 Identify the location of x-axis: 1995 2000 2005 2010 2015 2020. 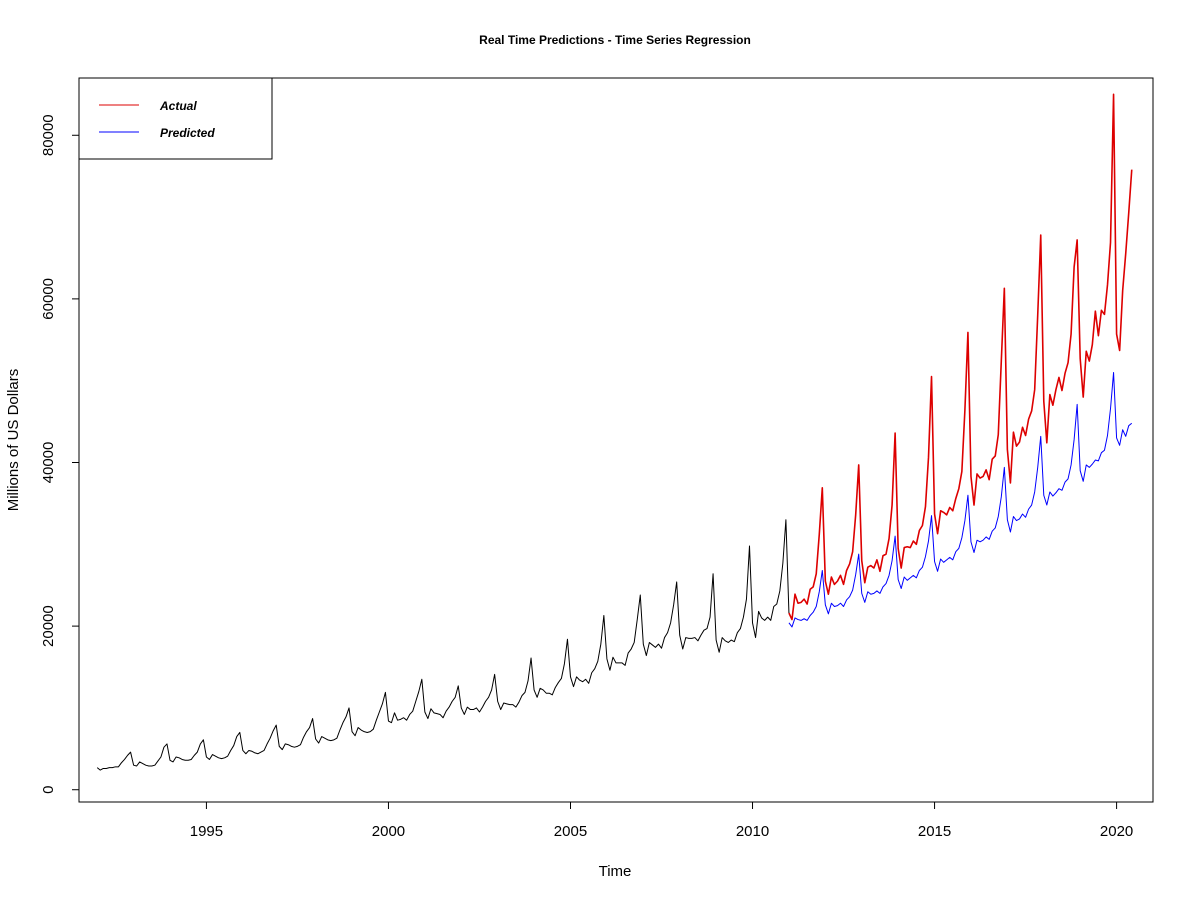
(661, 820).